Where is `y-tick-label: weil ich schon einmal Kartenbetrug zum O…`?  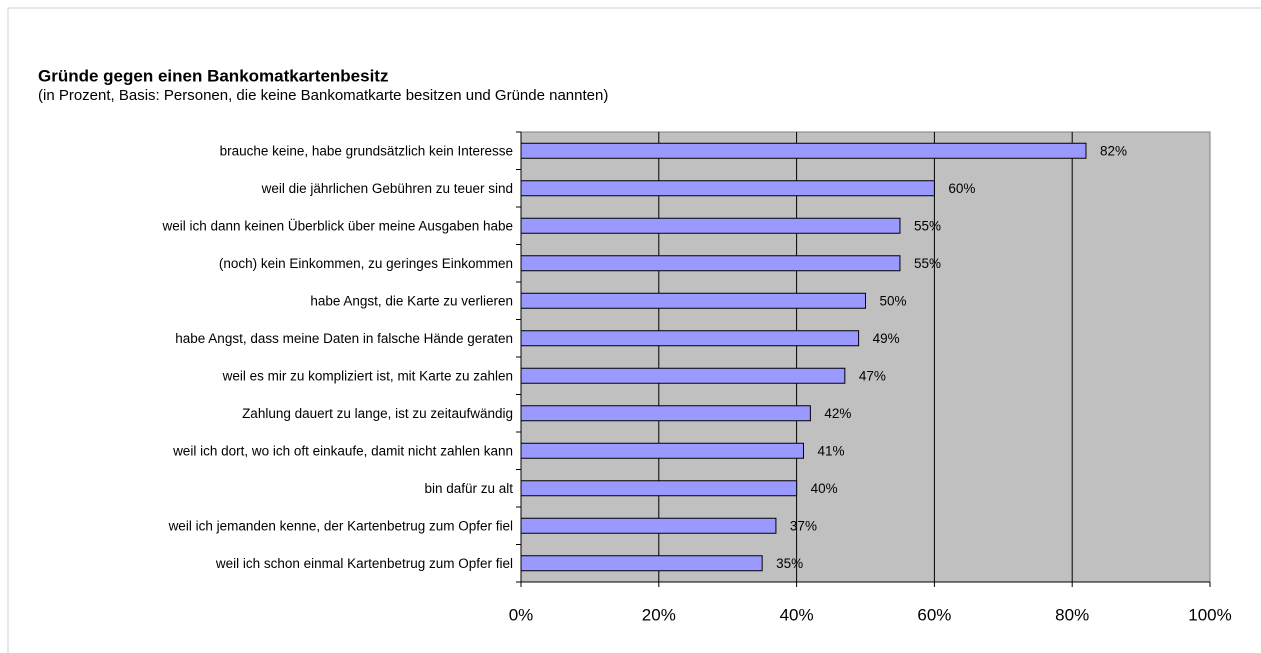 y-tick-label: weil ich schon einmal Kartenbetrug zum O… is located at coordinates (364, 563).